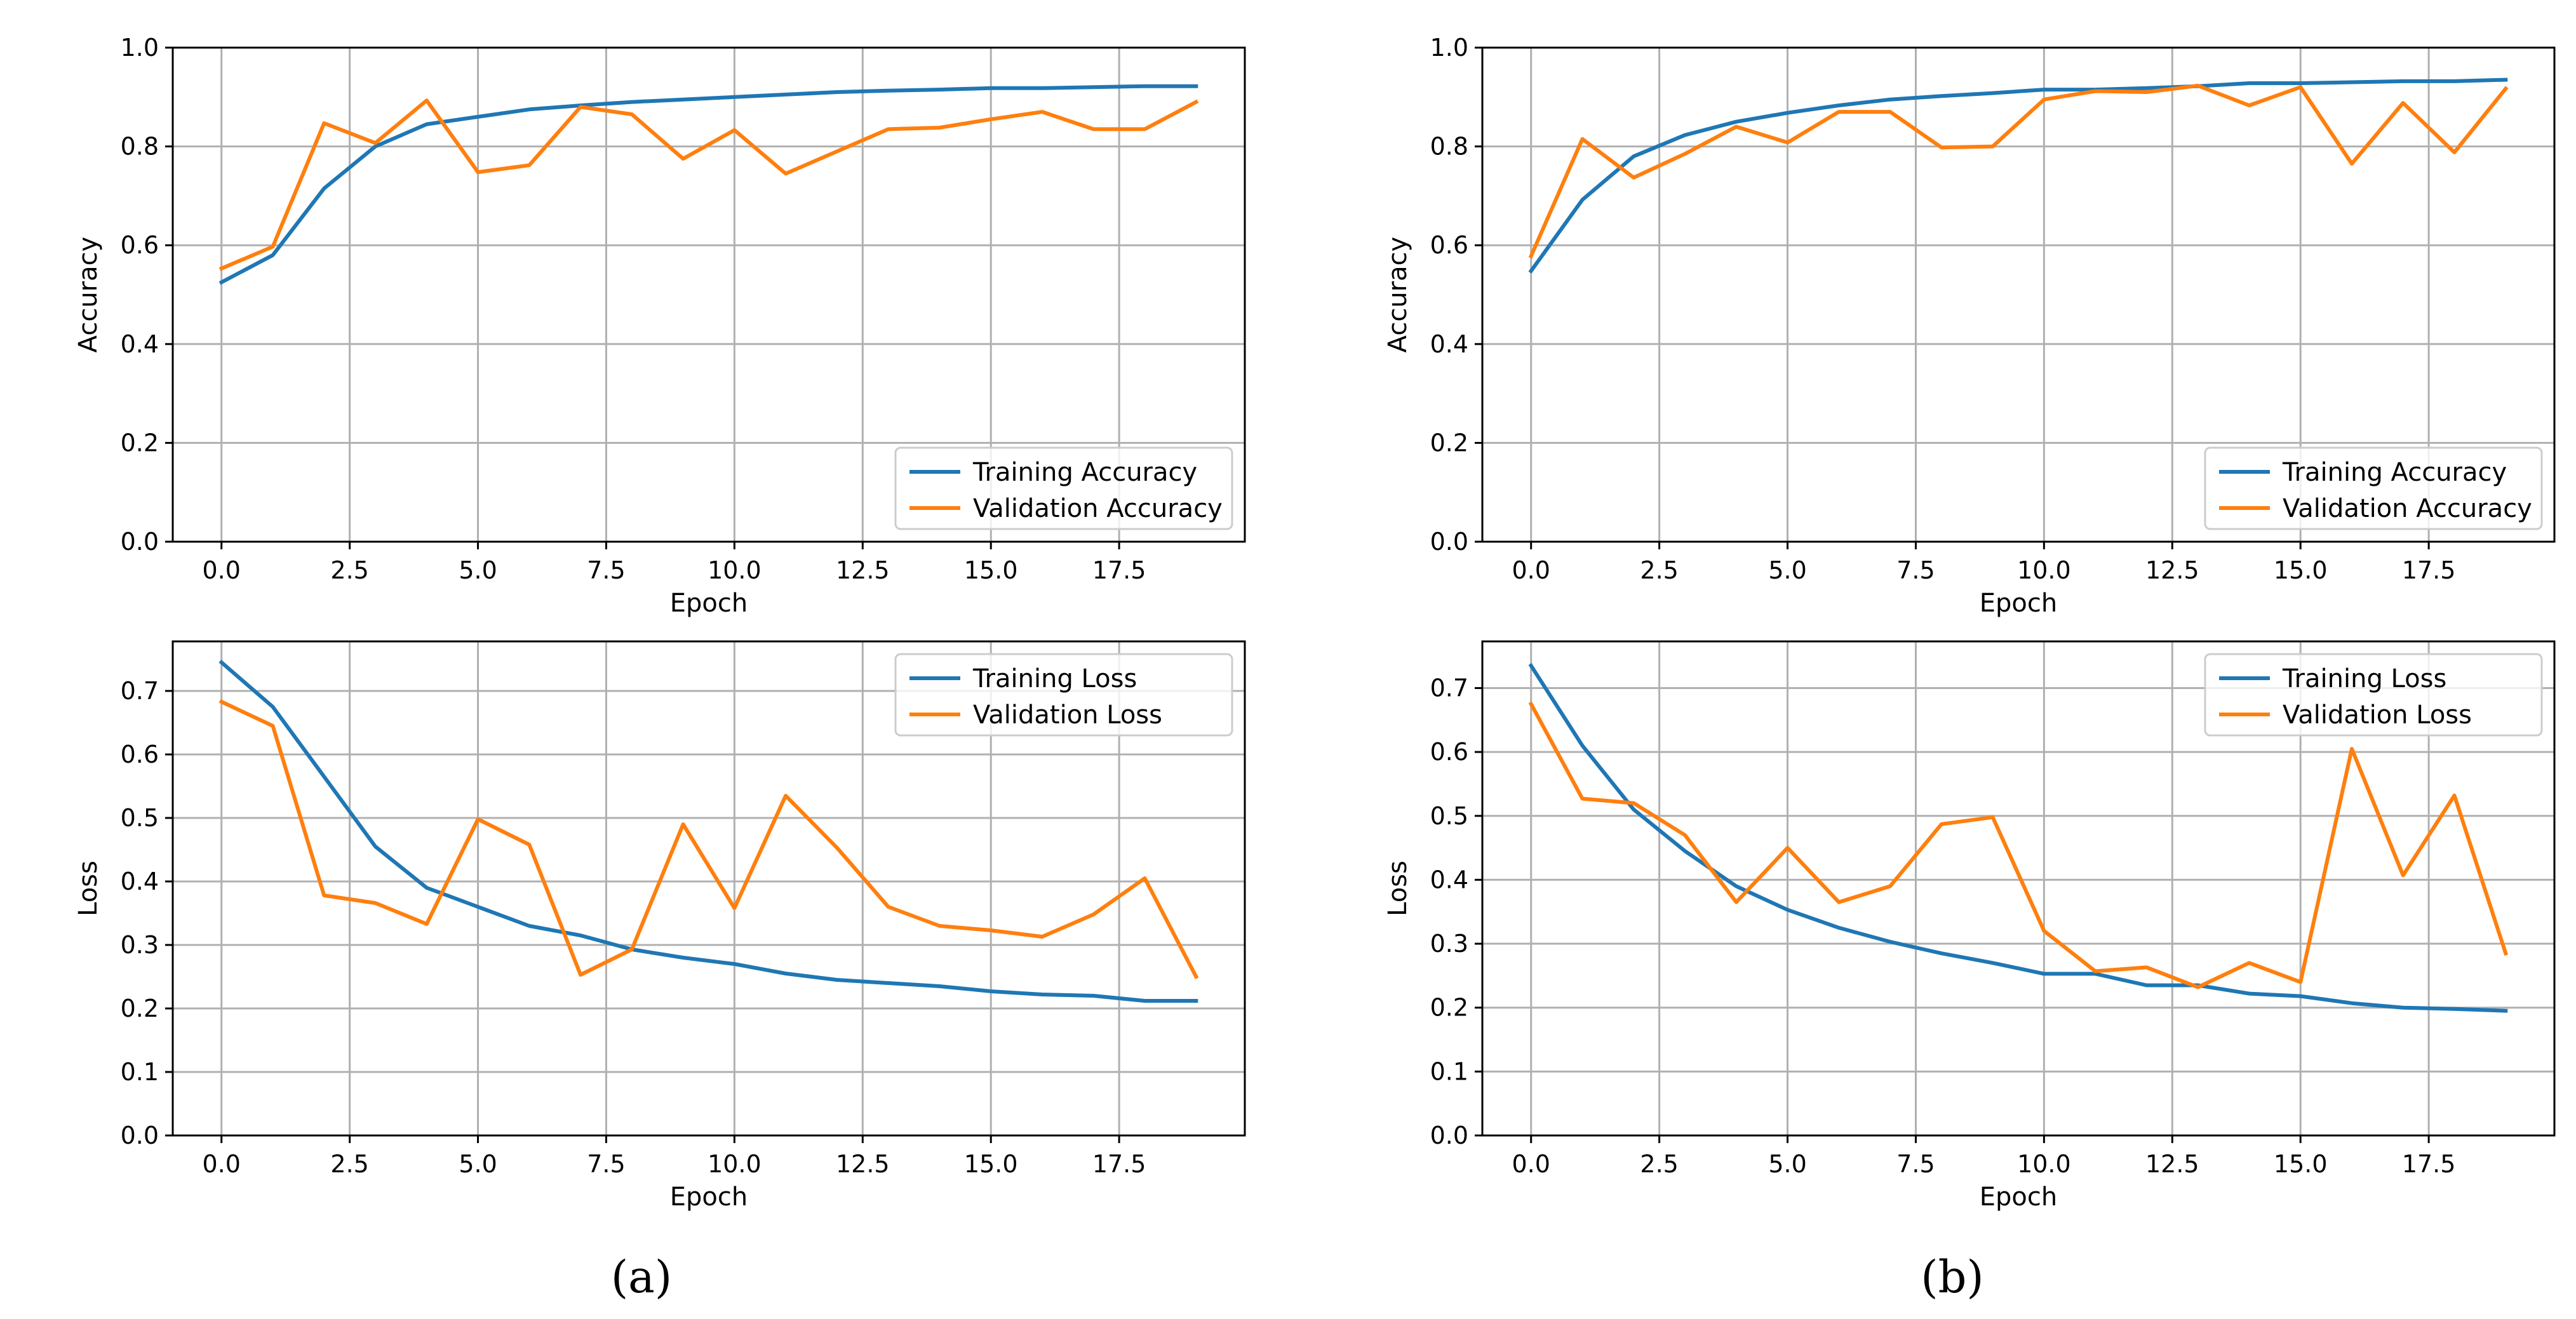 The height and width of the screenshot is (1319, 2576). I want to click on panel-caption-b: (b), so click(1952, 1277).